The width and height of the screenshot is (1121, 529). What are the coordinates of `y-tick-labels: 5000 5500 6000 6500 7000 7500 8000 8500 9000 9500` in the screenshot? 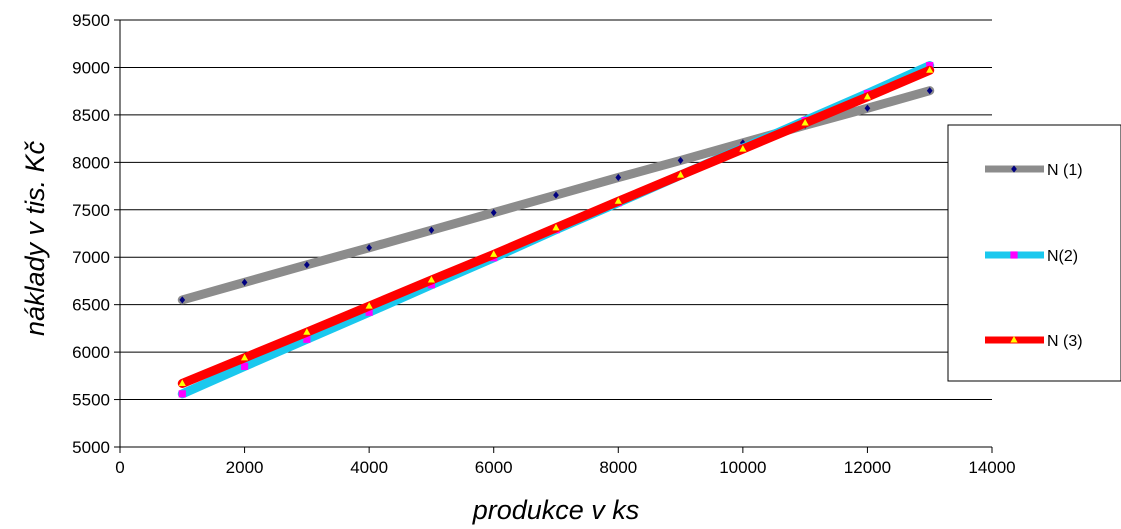 It's located at (91, 234).